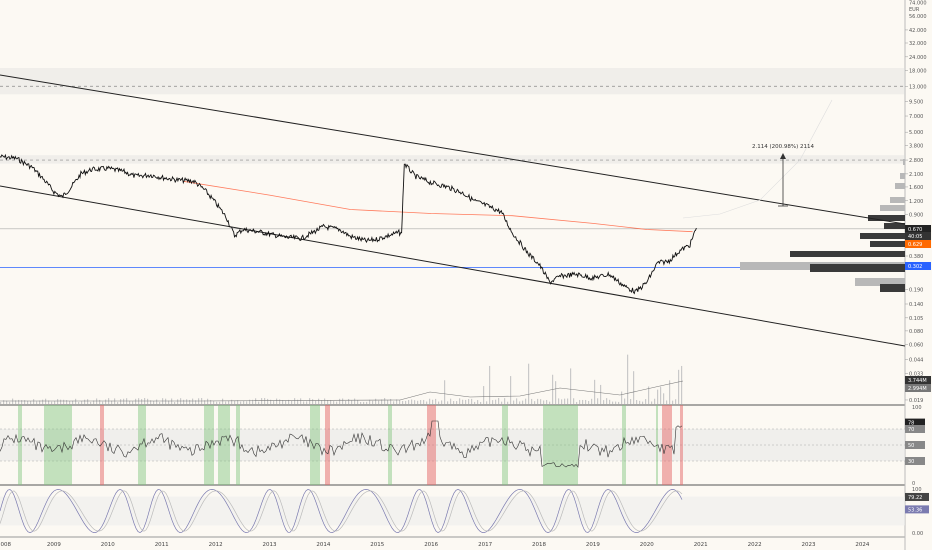  I want to click on rsi-badge-label: 78, so click(911, 424).